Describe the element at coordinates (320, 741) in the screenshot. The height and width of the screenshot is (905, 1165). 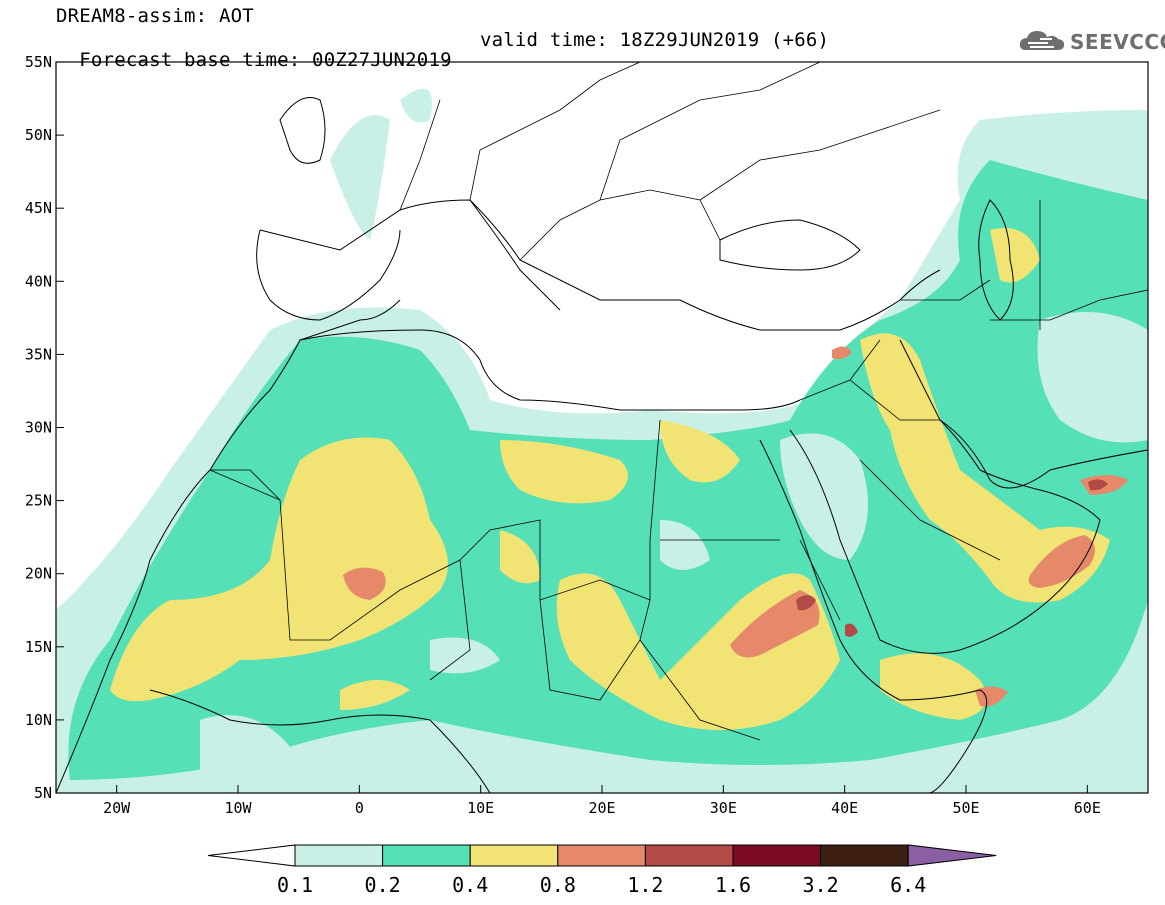
I see `coast-gulf-guinea` at that location.